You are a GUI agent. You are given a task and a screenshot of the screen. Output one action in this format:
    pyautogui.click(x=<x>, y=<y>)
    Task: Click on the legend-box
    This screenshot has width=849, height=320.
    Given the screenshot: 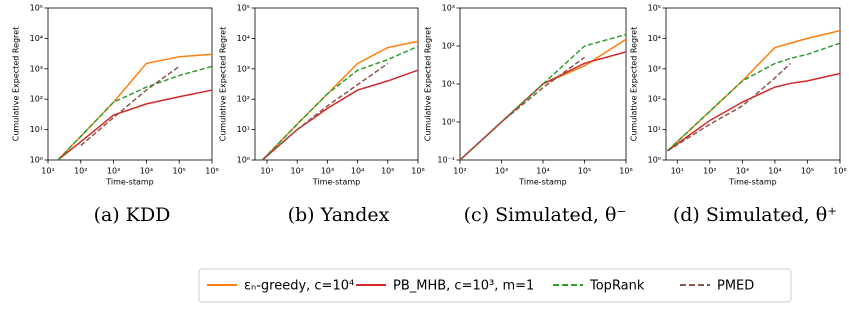 What is the action you would take?
    pyautogui.click(x=495, y=285)
    